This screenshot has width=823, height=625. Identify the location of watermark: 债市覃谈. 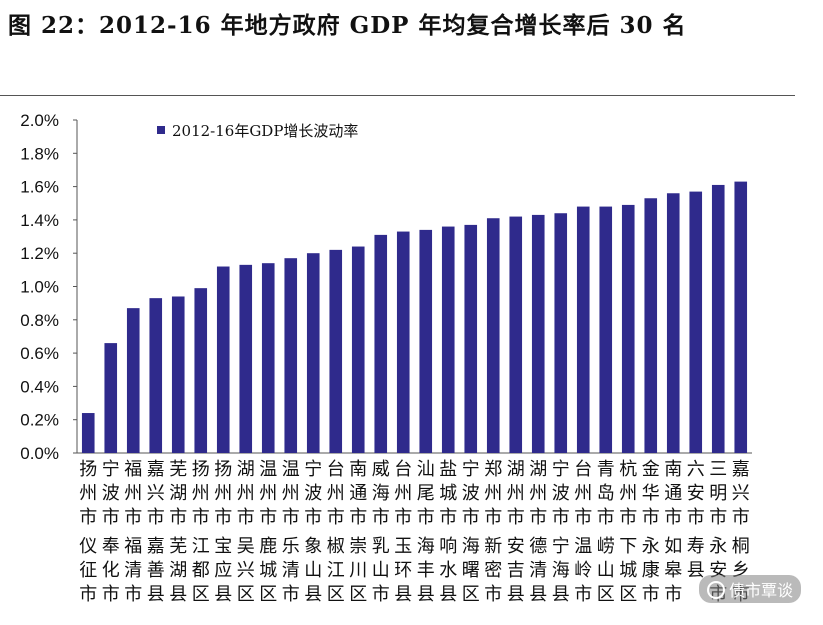
(749, 589).